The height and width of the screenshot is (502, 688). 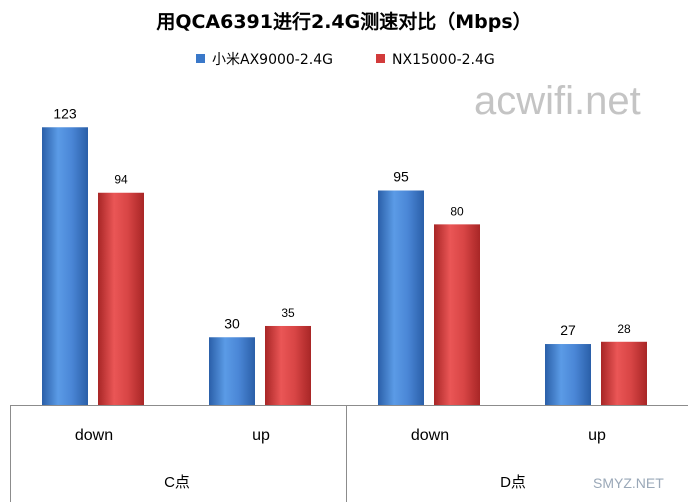 I want to click on value-label-red-c-up: 35, so click(x=288, y=313).